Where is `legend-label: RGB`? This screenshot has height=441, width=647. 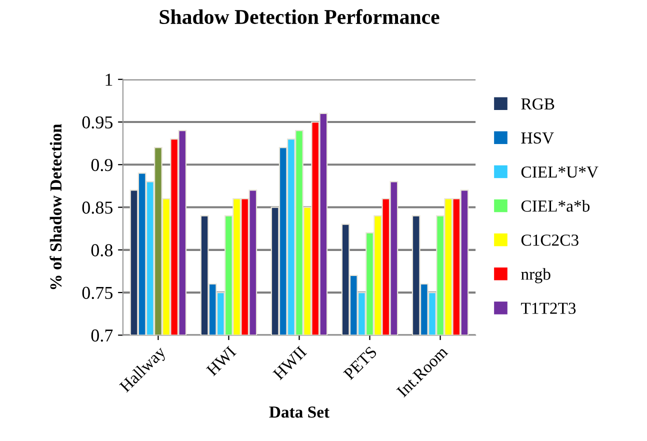 legend-label: RGB is located at coordinates (537, 104).